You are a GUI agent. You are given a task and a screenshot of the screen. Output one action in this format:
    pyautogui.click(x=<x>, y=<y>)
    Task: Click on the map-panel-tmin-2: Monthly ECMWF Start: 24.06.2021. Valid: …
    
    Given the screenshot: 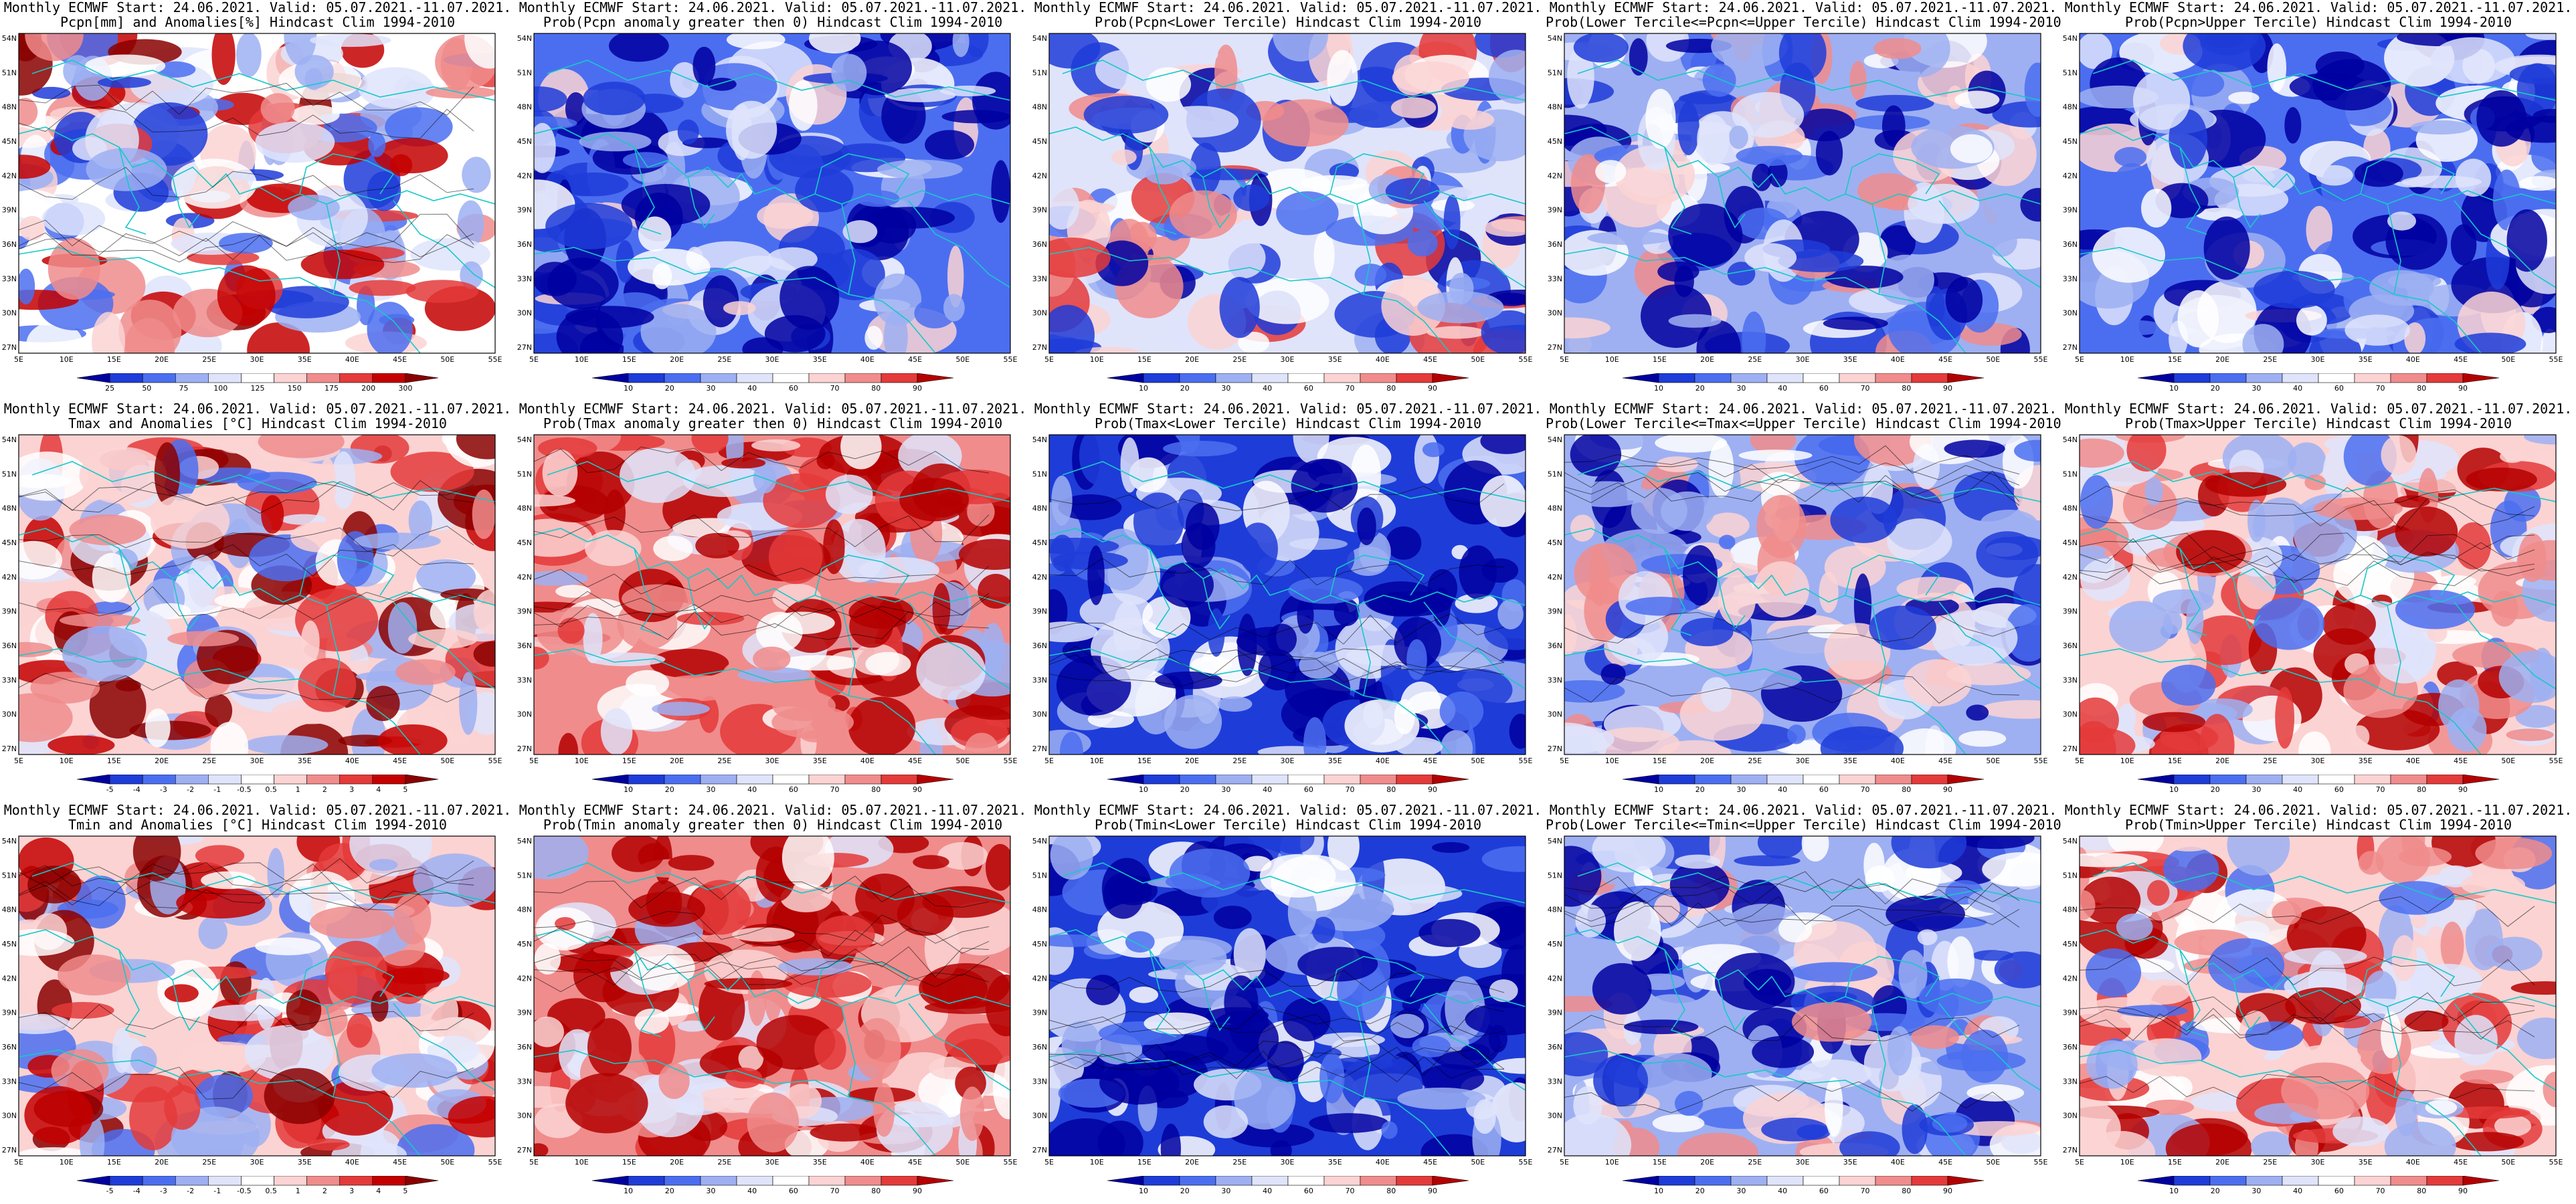 What is the action you would take?
    pyautogui.click(x=1288, y=1003)
    